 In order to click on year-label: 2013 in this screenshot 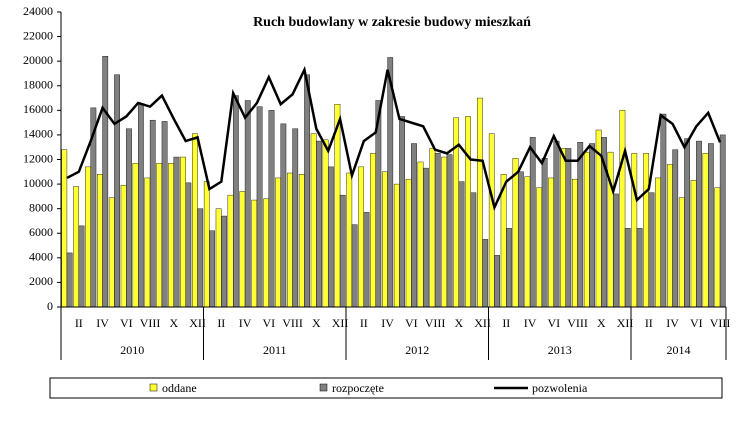, I will do `click(560, 350)`.